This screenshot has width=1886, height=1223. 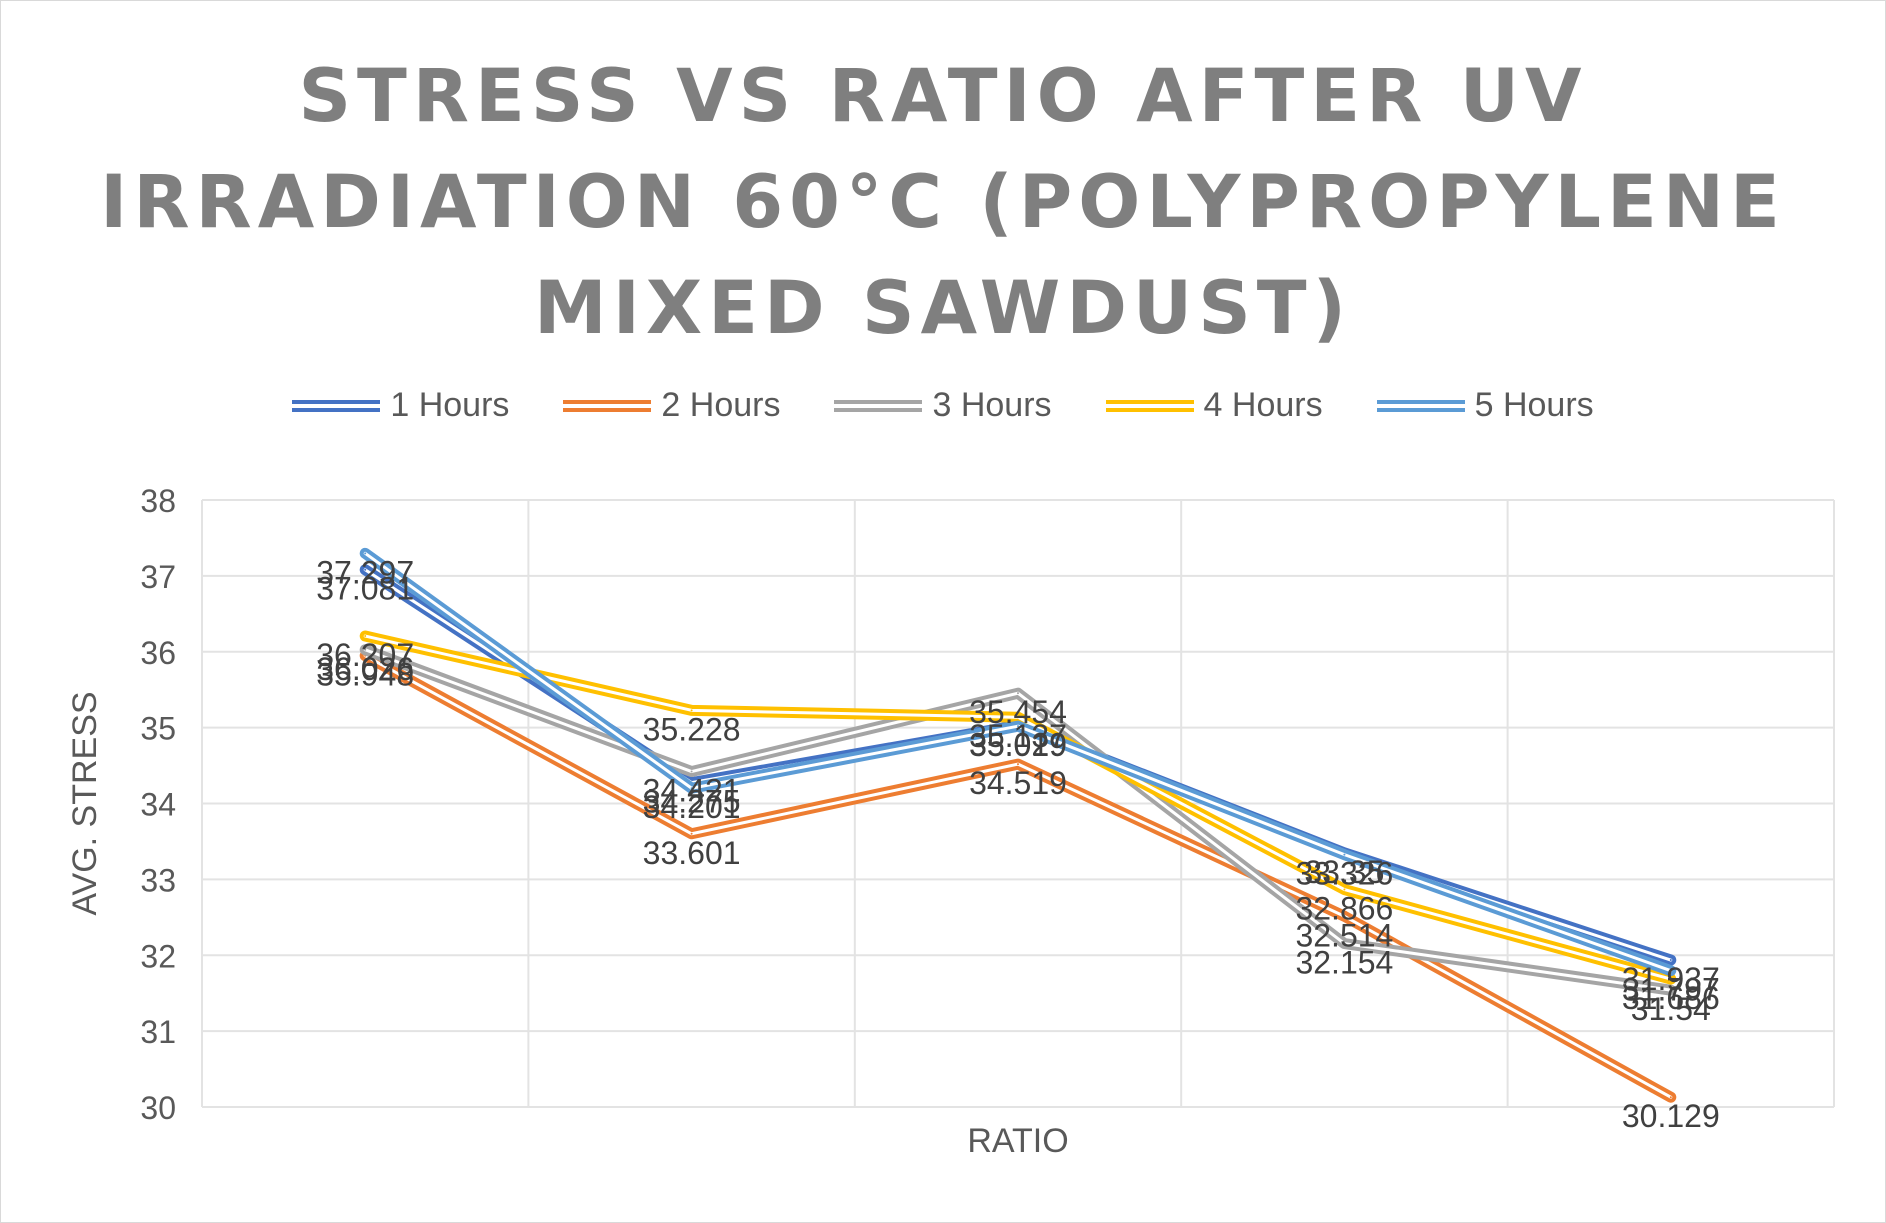 I want to click on legend-item-2-hours: 2 Hours, so click(x=671, y=405).